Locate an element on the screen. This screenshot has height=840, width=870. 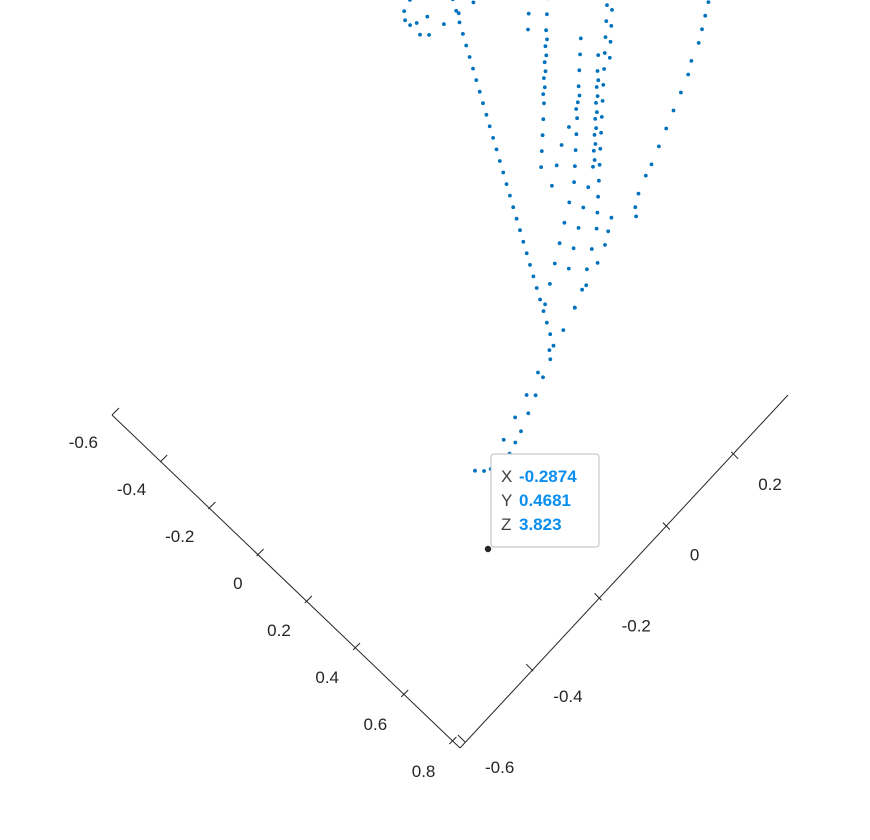
datatip: X -0.2874 Y 0.4681 Z 3.823 is located at coordinates (542, 503).